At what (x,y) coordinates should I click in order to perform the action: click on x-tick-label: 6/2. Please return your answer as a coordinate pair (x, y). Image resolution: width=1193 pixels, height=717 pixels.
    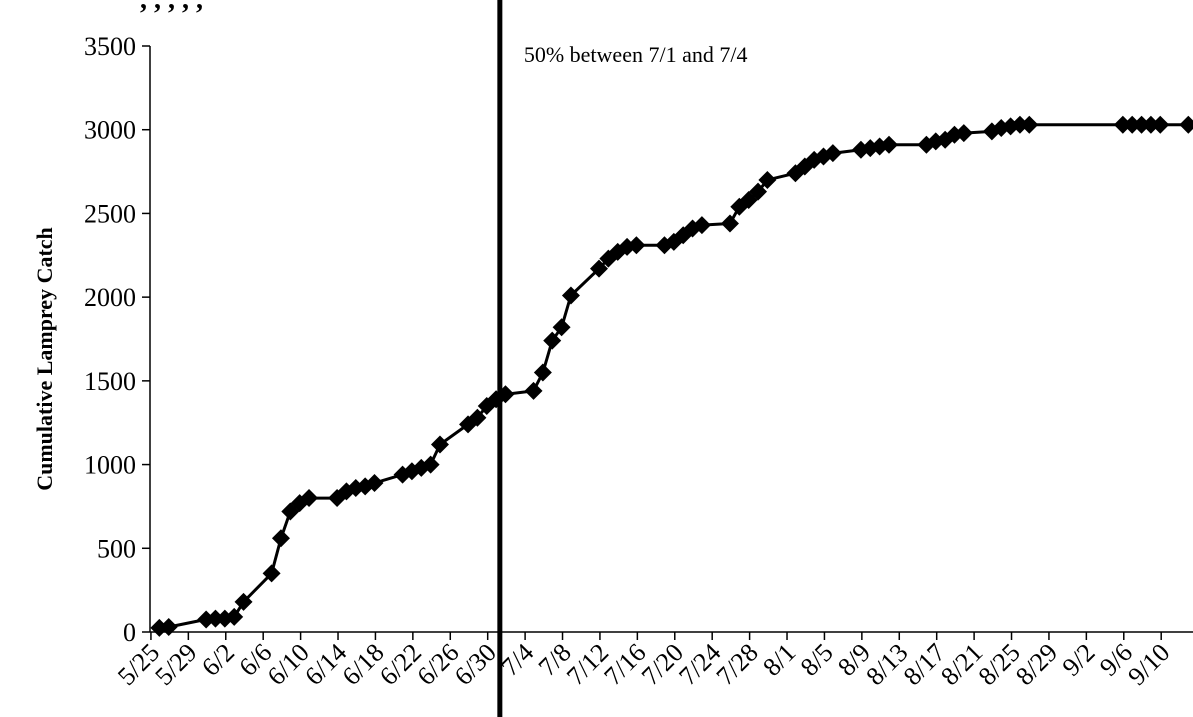
    Looking at the image, I should click on (218, 660).